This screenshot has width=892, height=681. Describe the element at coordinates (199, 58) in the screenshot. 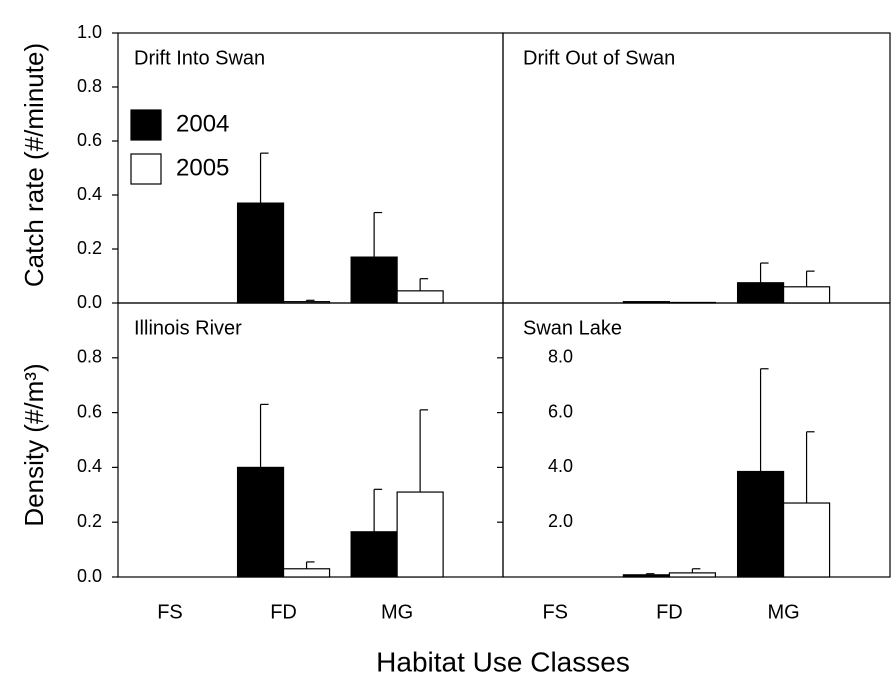

I see `panel-title: Drift Into Swan` at that location.